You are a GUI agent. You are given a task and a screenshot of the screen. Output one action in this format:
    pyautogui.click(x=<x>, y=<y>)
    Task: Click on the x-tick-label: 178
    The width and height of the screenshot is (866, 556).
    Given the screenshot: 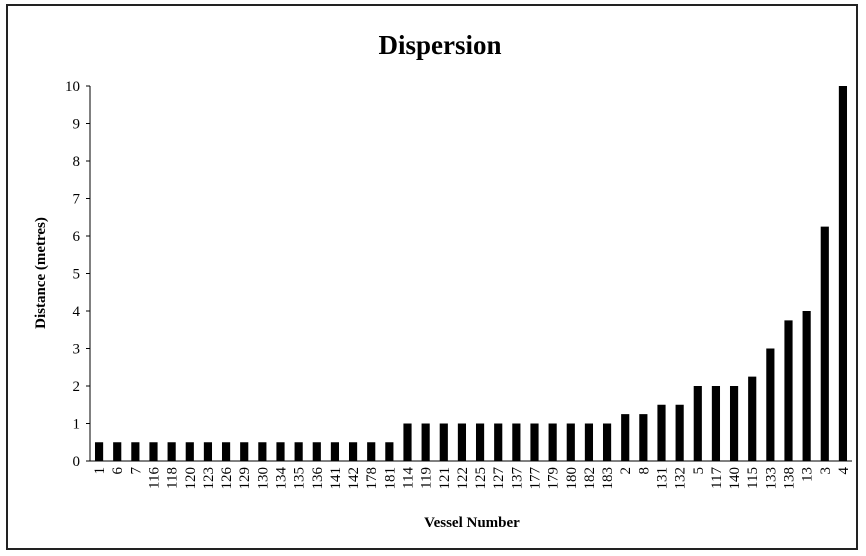 What is the action you would take?
    pyautogui.click(x=372, y=478)
    